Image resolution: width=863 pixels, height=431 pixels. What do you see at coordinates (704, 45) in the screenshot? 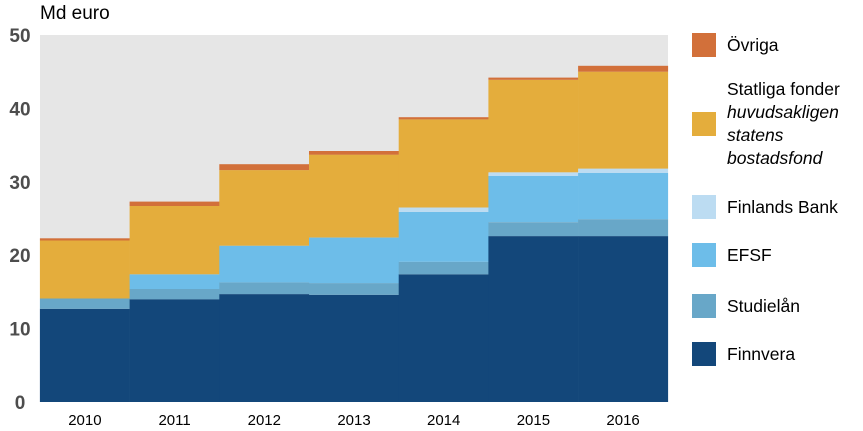
I see `legend-swatch-ovriga` at bounding box center [704, 45].